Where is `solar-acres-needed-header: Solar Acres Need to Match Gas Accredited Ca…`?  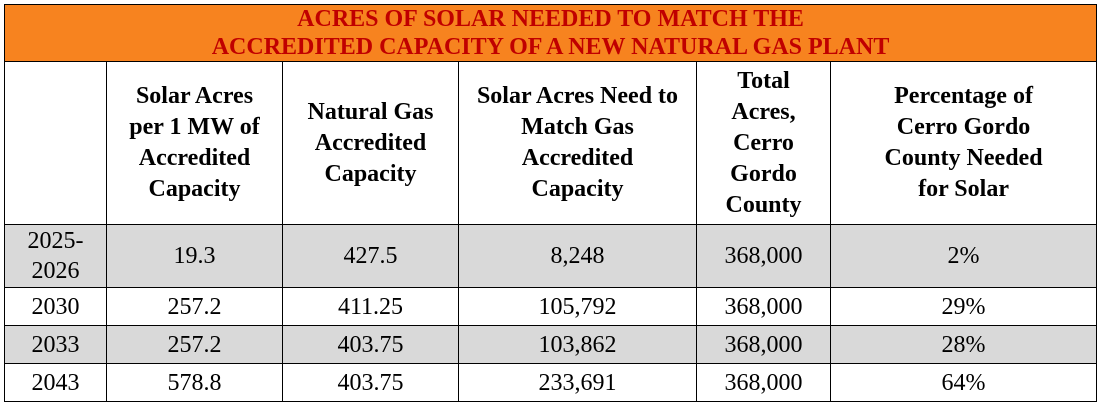
solar-acres-needed-header: Solar Acres Need to Match Gas Accredited Ca… is located at coordinates (577, 143).